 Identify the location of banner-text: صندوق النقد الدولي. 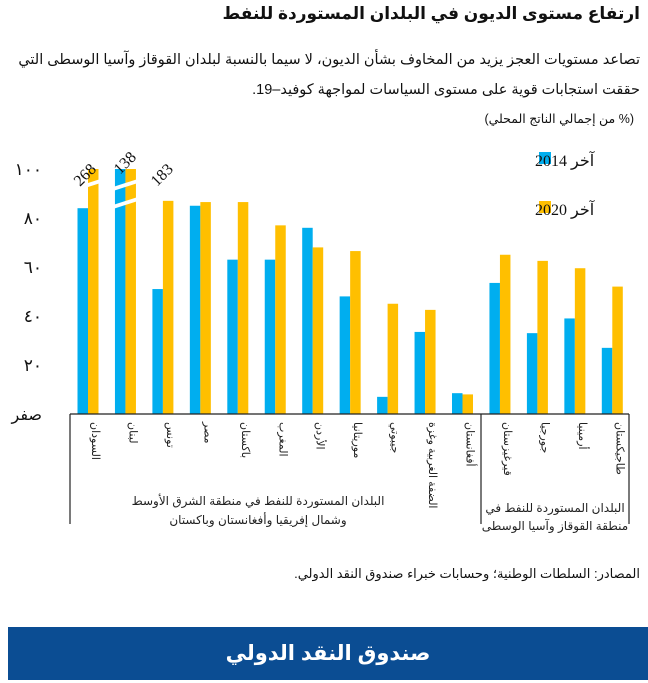
(328, 653).